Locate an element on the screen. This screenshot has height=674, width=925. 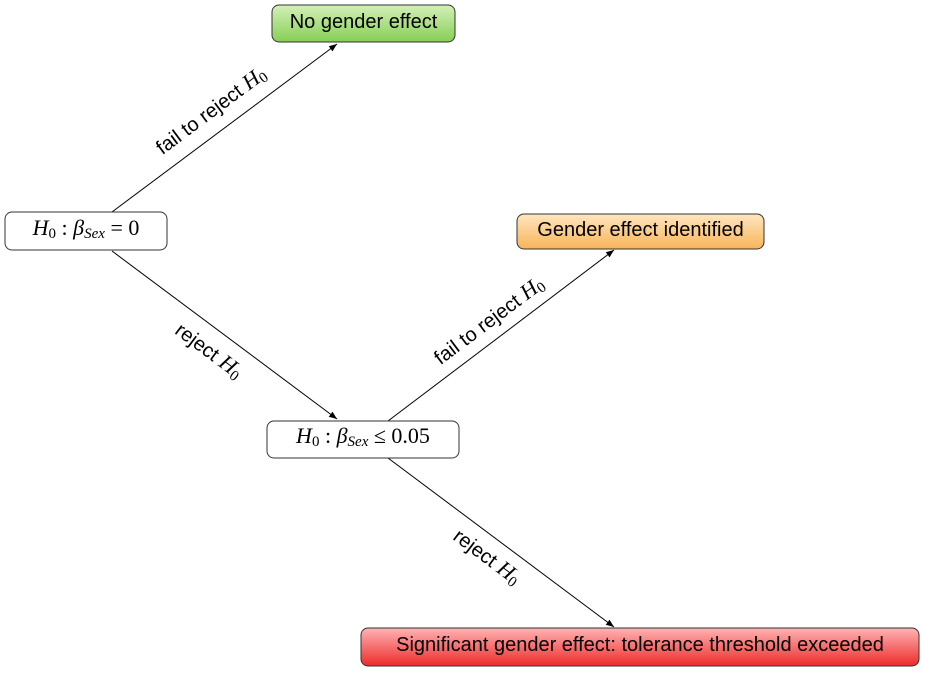
node-label: Gender effect identified is located at coordinates (640, 230).